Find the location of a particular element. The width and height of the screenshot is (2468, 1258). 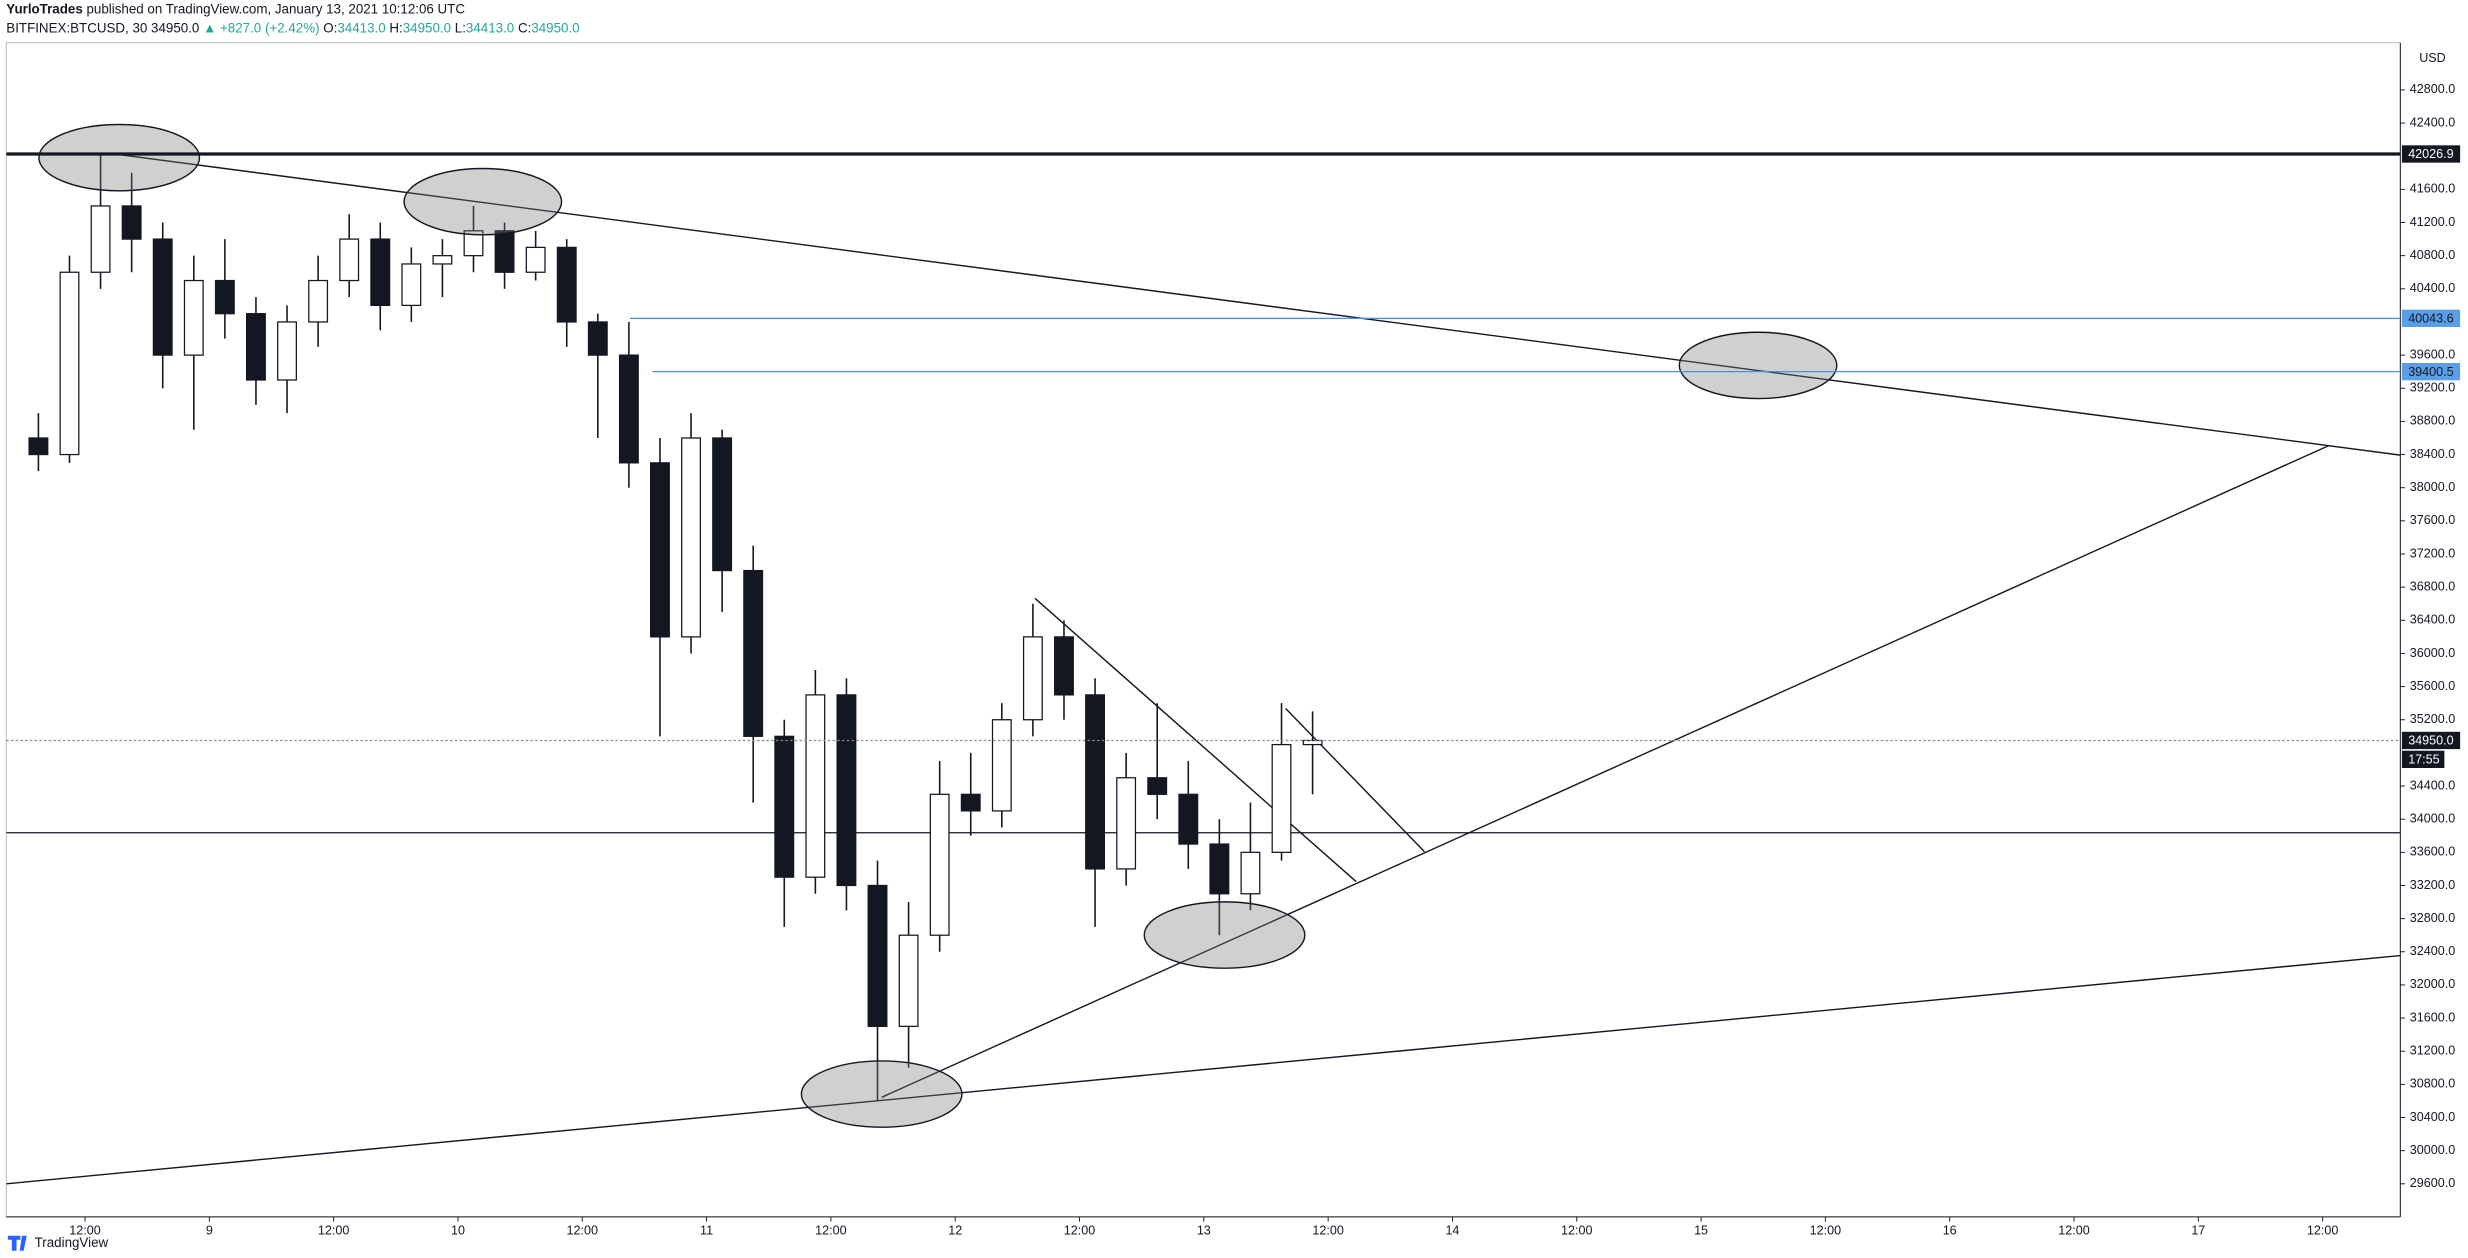

x-tick-label: 11 is located at coordinates (706, 1230).